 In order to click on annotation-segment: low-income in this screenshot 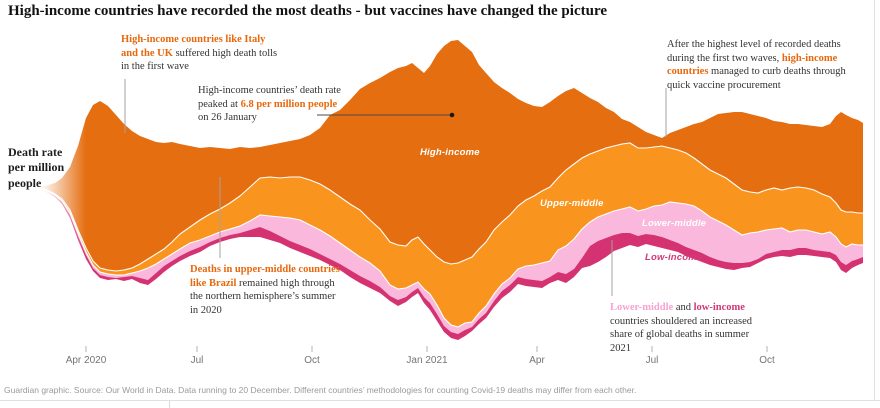, I will do `click(719, 307)`.